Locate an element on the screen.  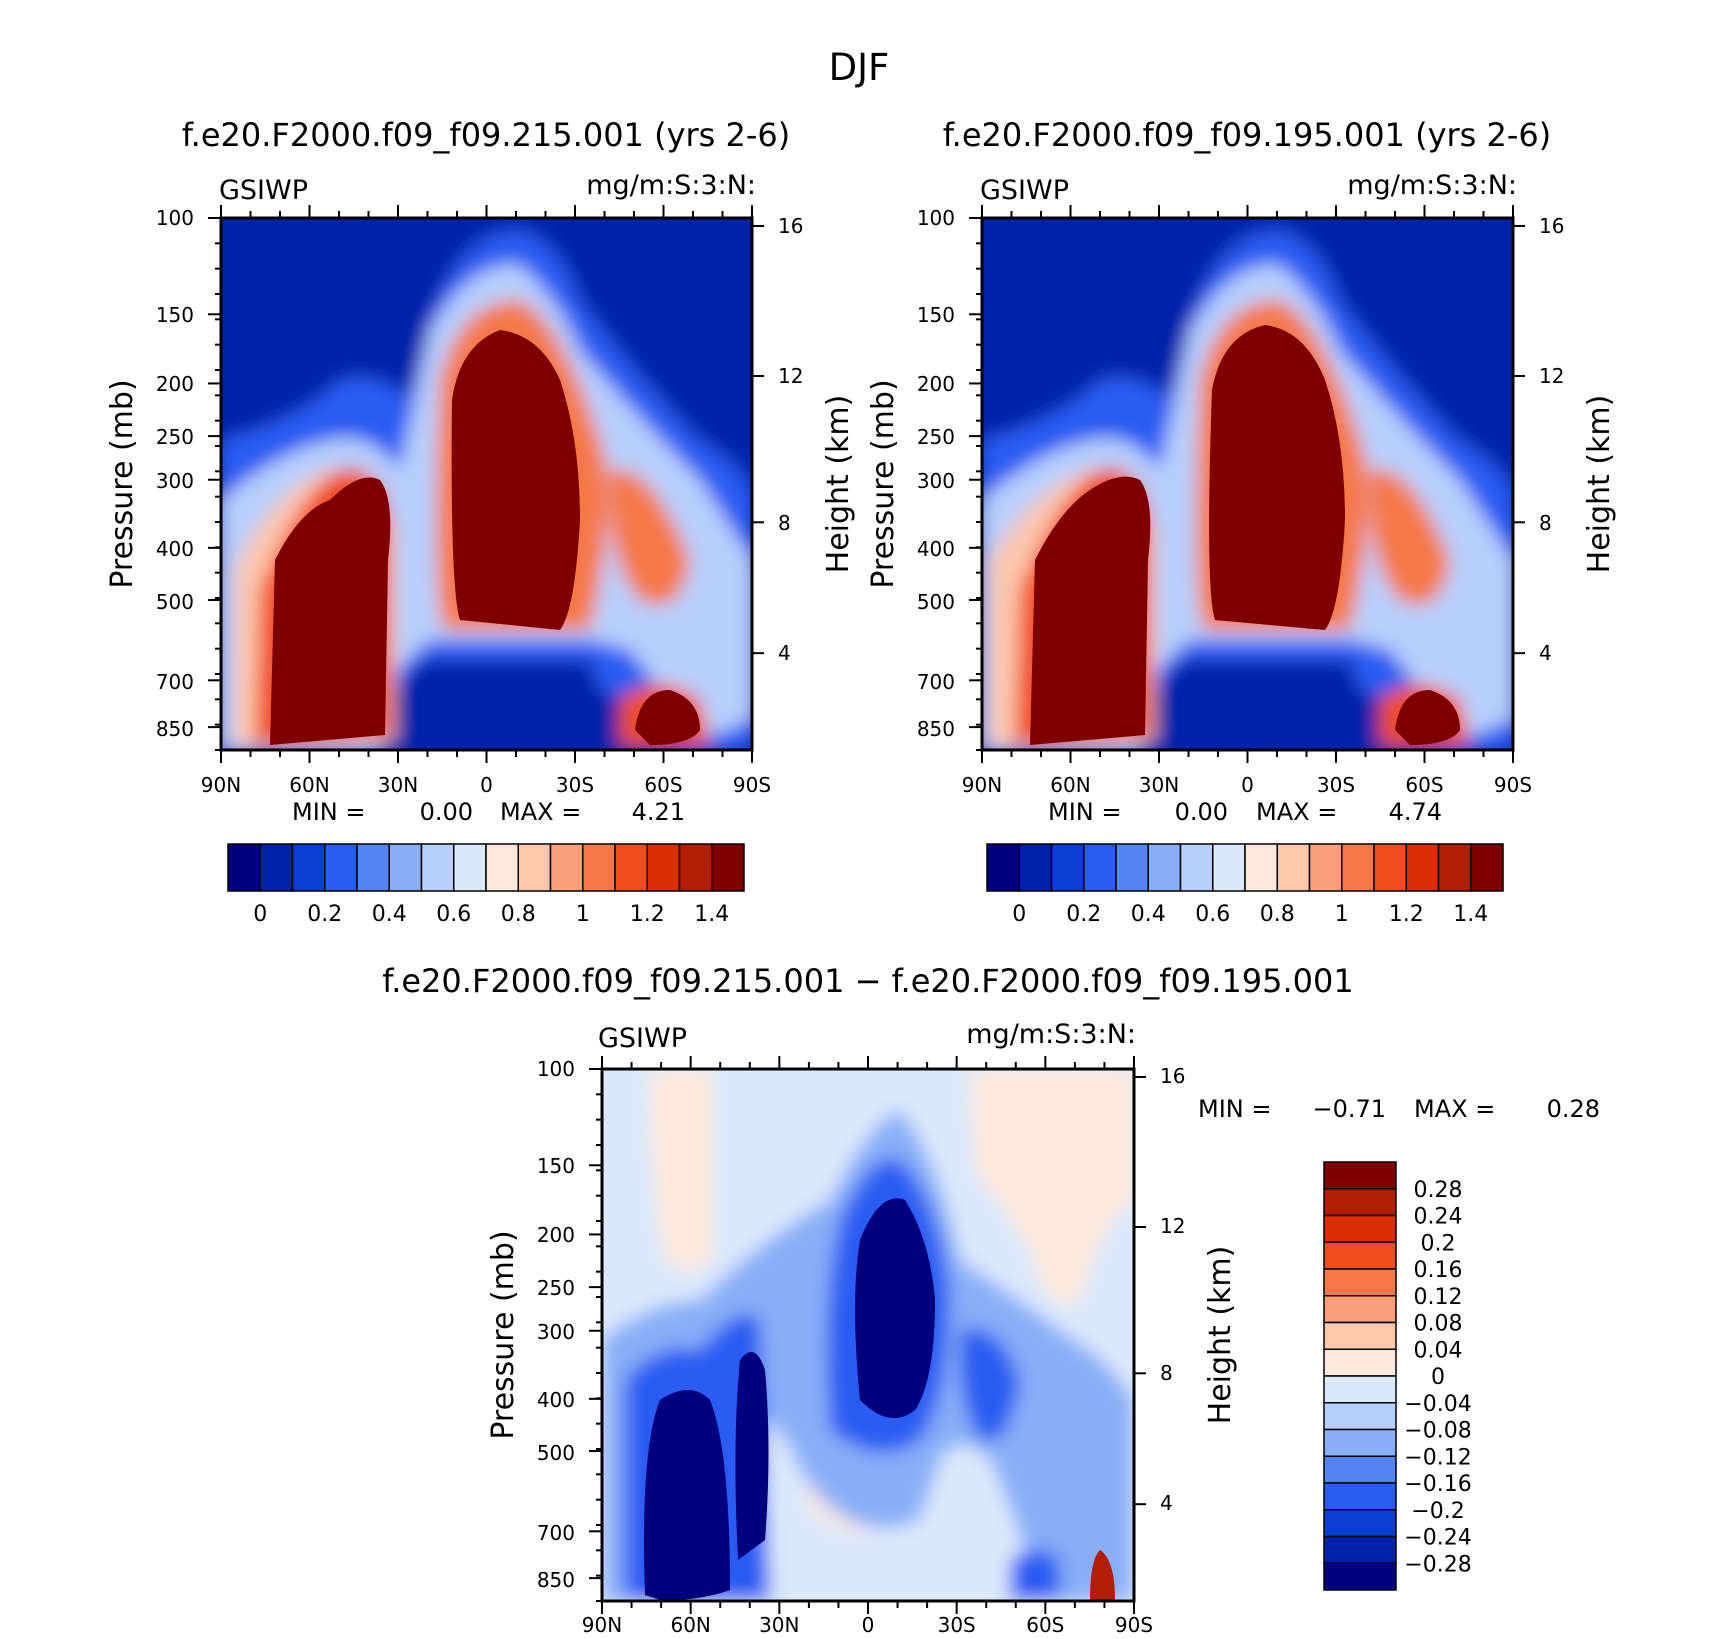
panel-2-y-tick: 300 is located at coordinates (936, 481).